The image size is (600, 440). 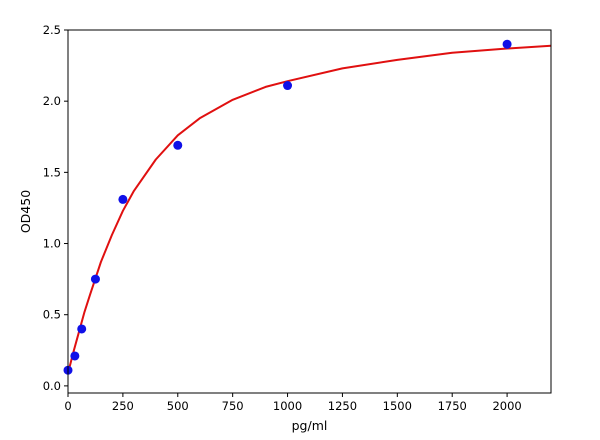 What do you see at coordinates (506, 406) in the screenshot?
I see `x-tick-label: 2000` at bounding box center [506, 406].